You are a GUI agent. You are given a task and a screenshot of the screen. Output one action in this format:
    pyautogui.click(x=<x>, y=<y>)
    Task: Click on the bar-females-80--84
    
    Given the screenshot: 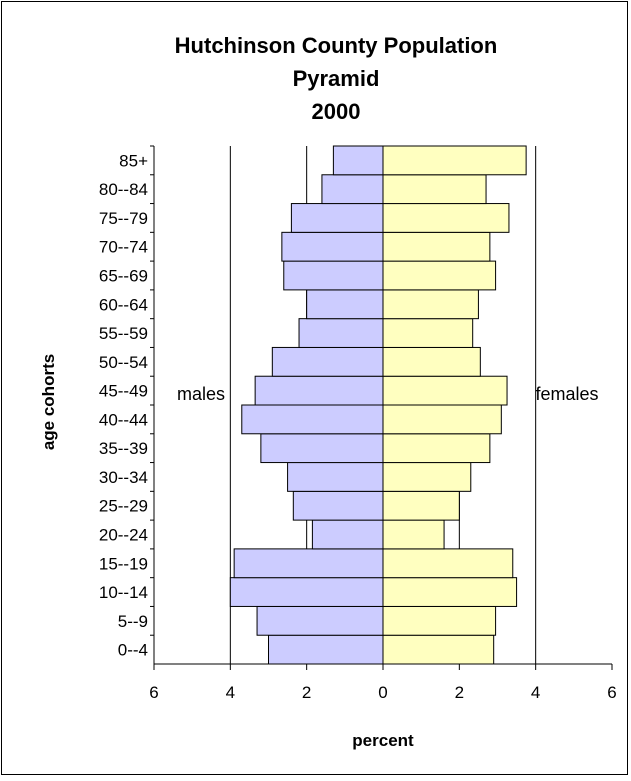 What is the action you would take?
    pyautogui.click(x=434, y=189)
    